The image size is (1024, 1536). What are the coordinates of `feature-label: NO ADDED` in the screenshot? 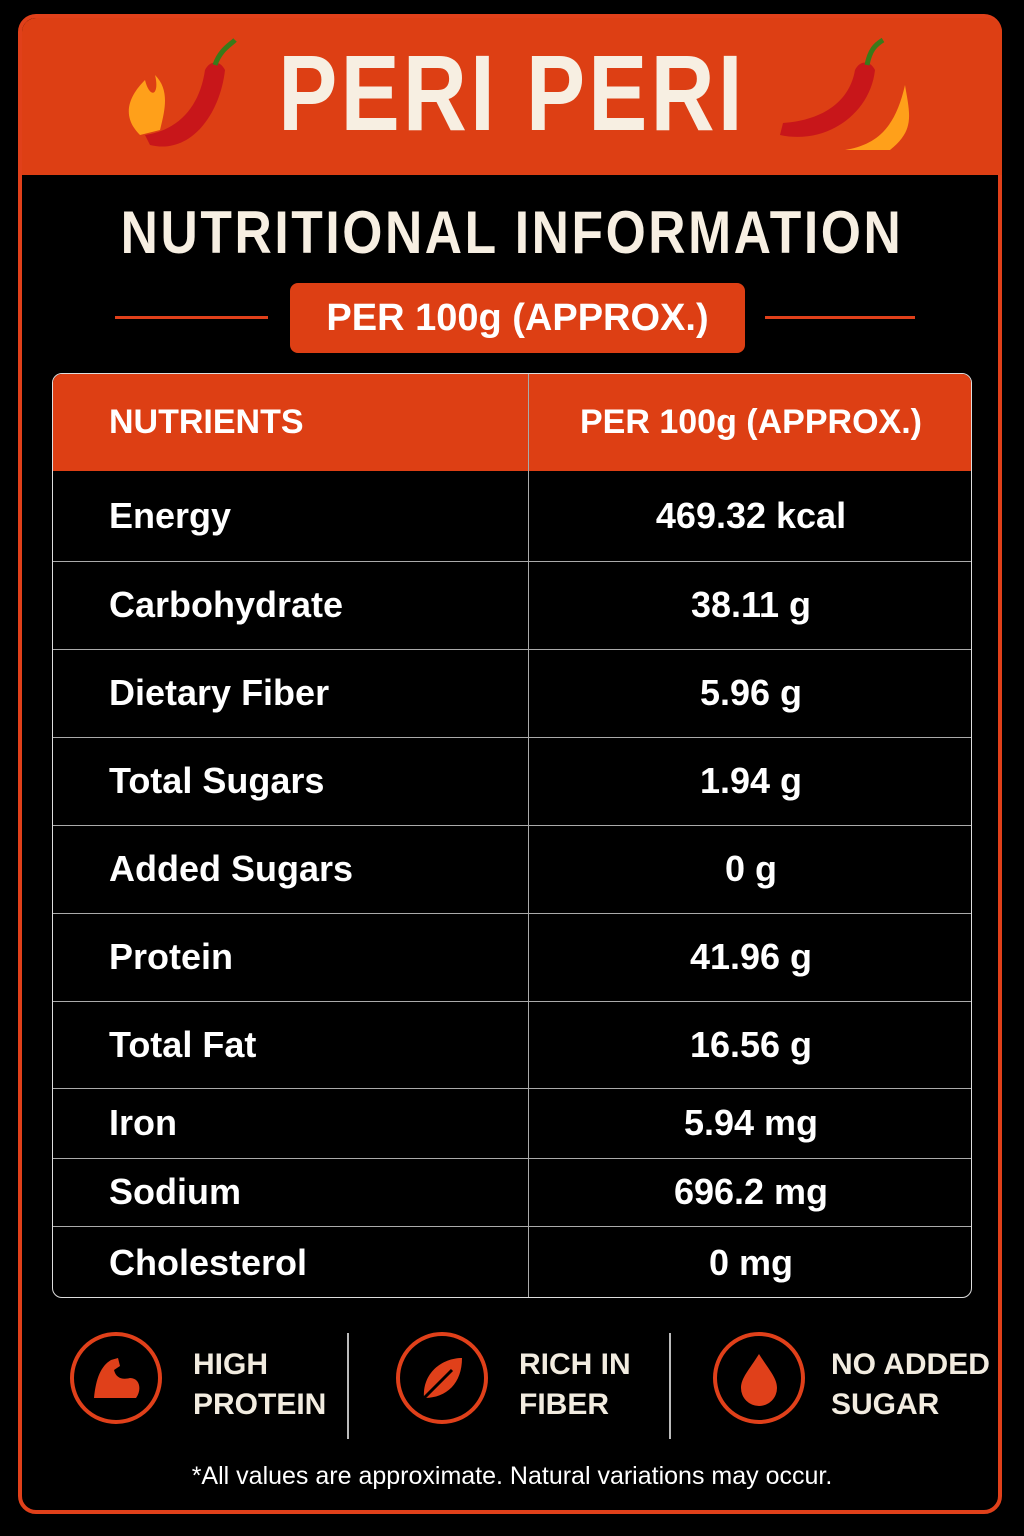 It's located at (910, 1364).